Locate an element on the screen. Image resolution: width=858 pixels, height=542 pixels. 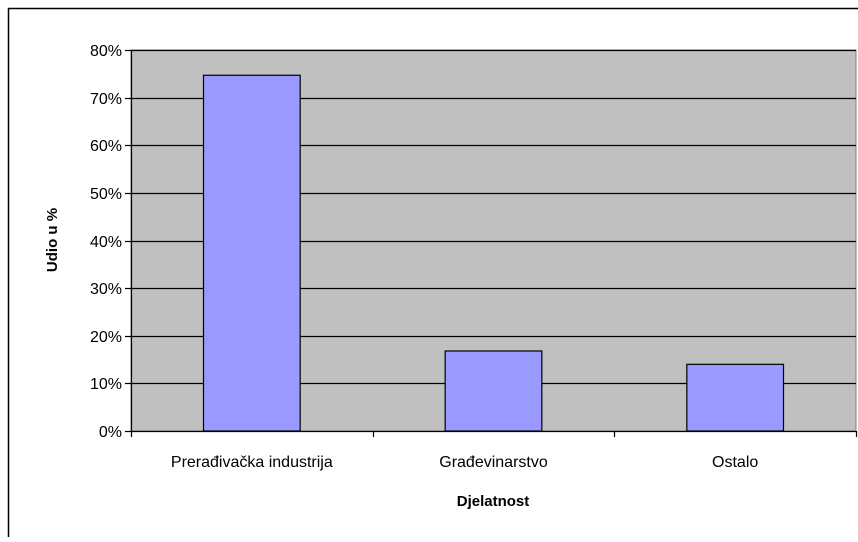
x-tick-label: Građevinarstvo is located at coordinates (493, 462).